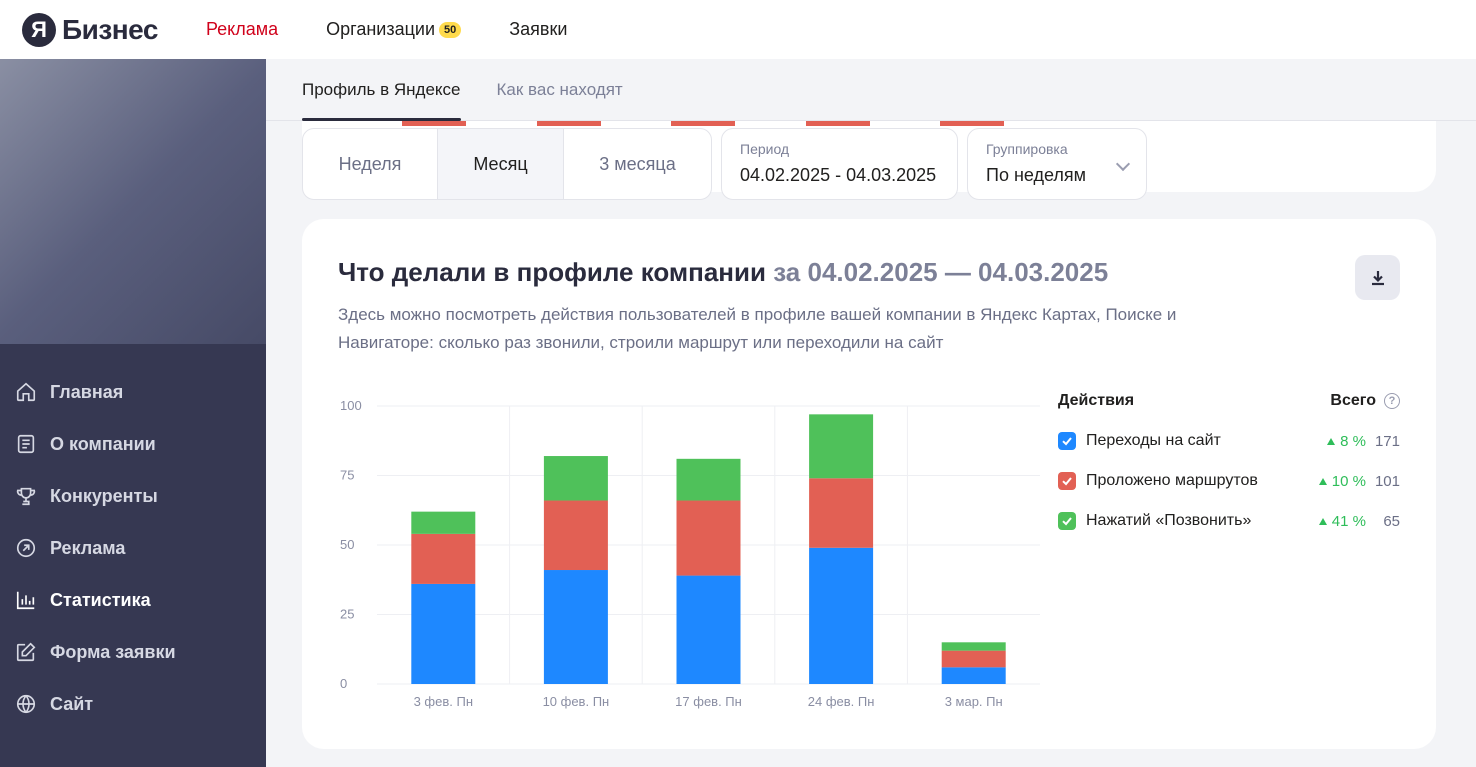 This screenshot has width=1476, height=767. What do you see at coordinates (1342, 481) in the screenshot?
I see `growth-value: 10 %` at bounding box center [1342, 481].